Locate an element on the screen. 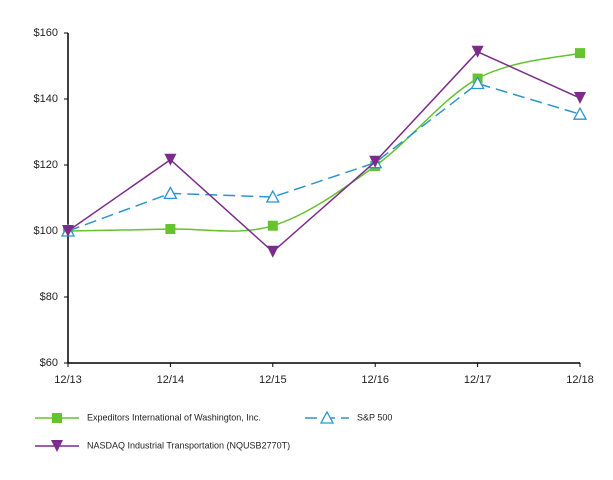 This screenshot has height=480, width=613. y-tick-label: $140 is located at coordinates (46, 99).